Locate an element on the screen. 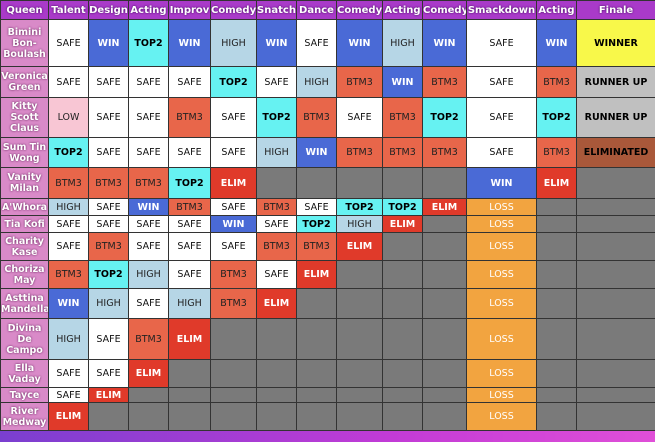 The width and height of the screenshot is (655, 442). queen-name-ella-vaday: Ella Vaday is located at coordinates (24, 373).